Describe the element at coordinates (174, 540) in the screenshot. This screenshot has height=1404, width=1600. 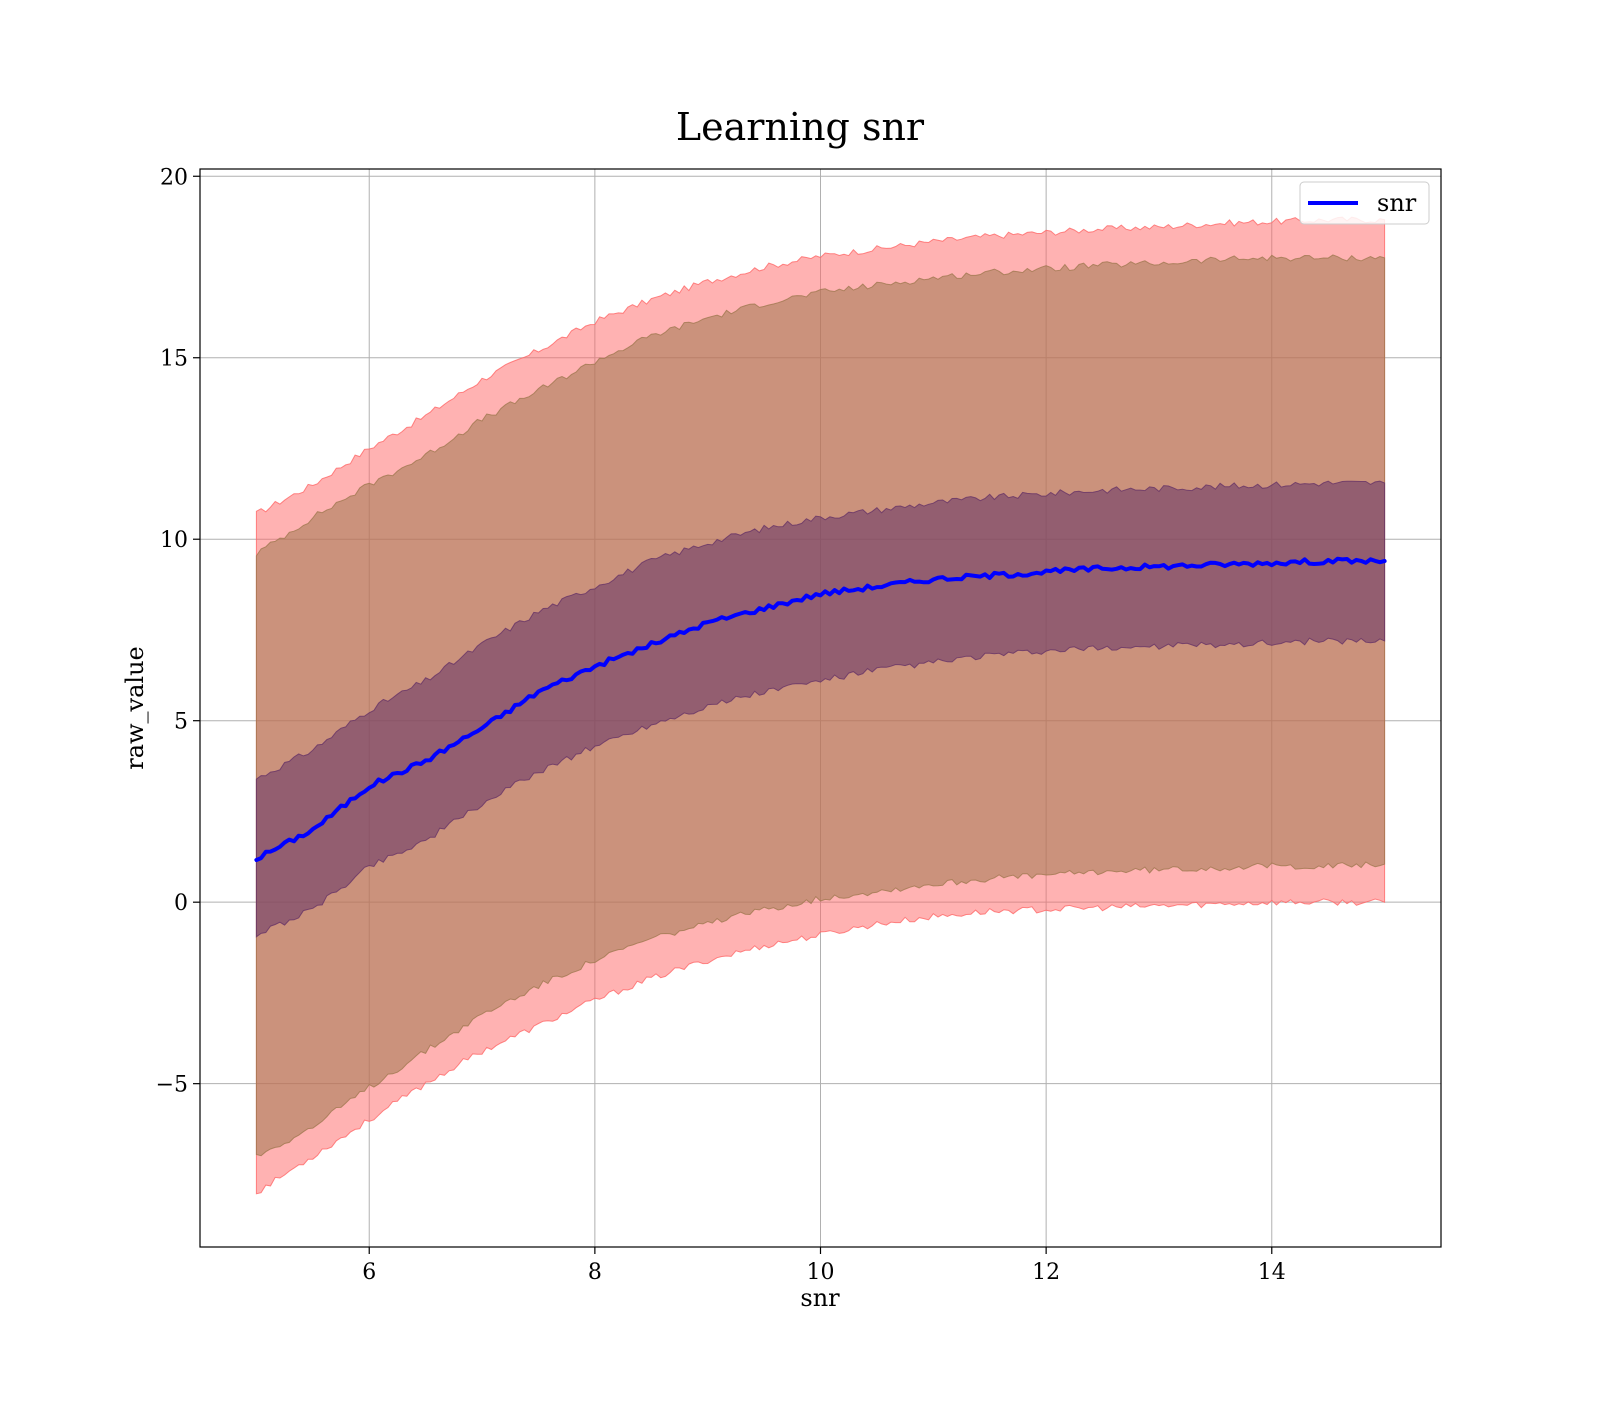
I see `y-tick-label: 10` at that location.